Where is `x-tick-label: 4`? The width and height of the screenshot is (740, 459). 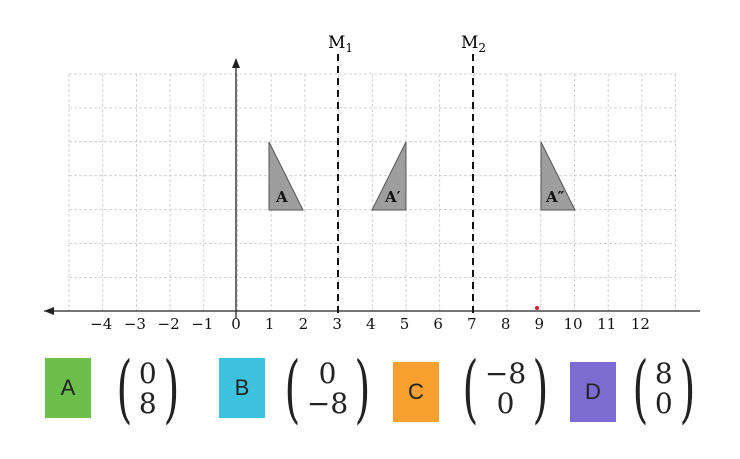
x-tick-label: 4 is located at coordinates (371, 324).